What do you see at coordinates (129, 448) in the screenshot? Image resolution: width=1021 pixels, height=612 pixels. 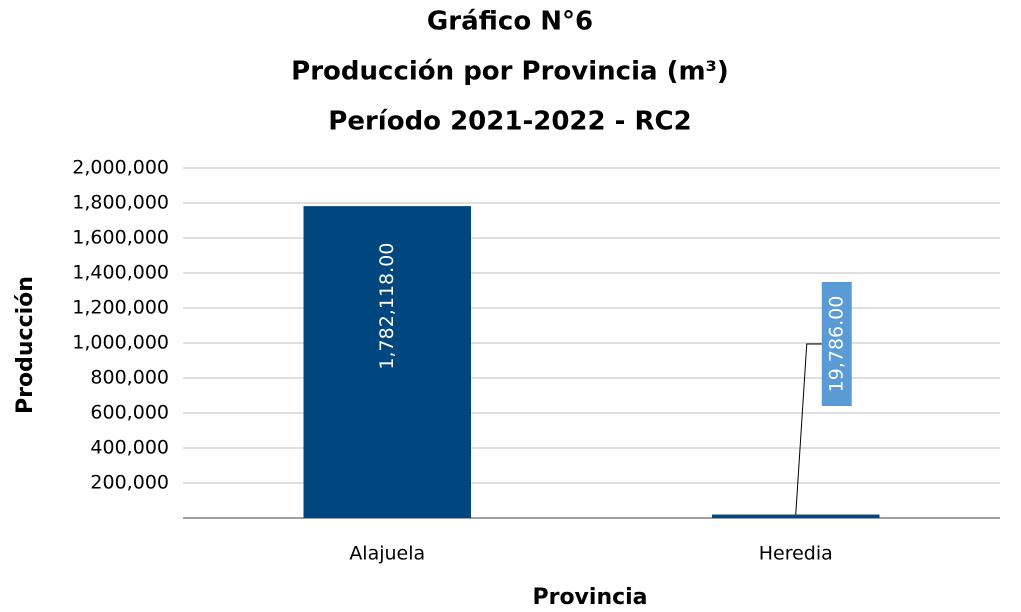 I see `y-tick-label: 400,000` at bounding box center [129, 448].